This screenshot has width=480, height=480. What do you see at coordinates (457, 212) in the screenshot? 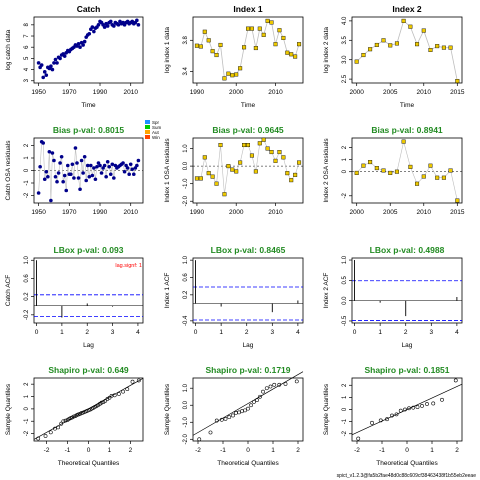
I see `x-tick-label: 2015` at bounding box center [457, 212].